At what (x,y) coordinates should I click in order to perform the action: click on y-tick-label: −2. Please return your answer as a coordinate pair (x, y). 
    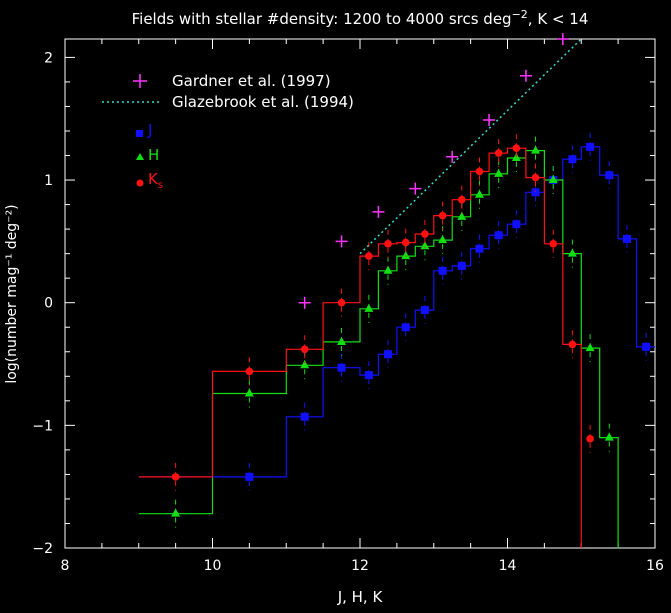
    Looking at the image, I should click on (42, 549).